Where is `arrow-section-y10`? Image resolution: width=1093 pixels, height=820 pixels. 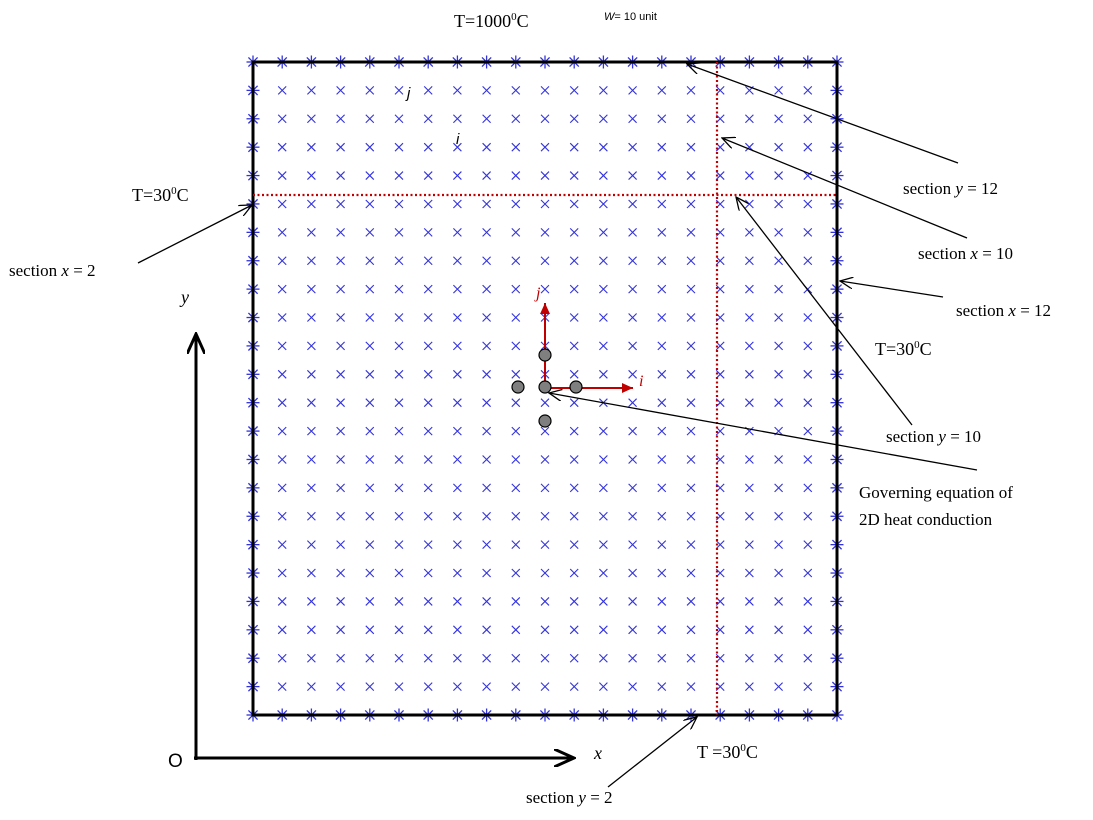
arrow-section-y10 is located at coordinates (824, 311).